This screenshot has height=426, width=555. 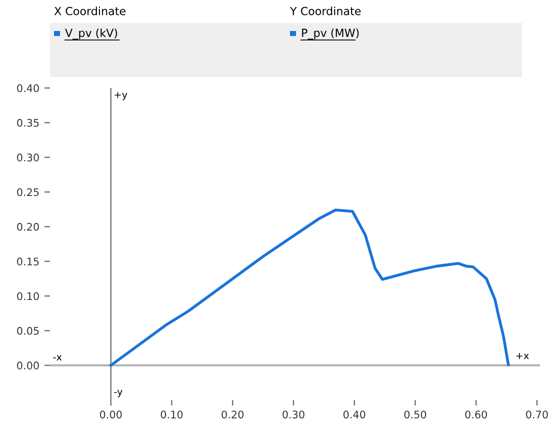 I want to click on x-tick-label: 0.50, so click(x=415, y=414).